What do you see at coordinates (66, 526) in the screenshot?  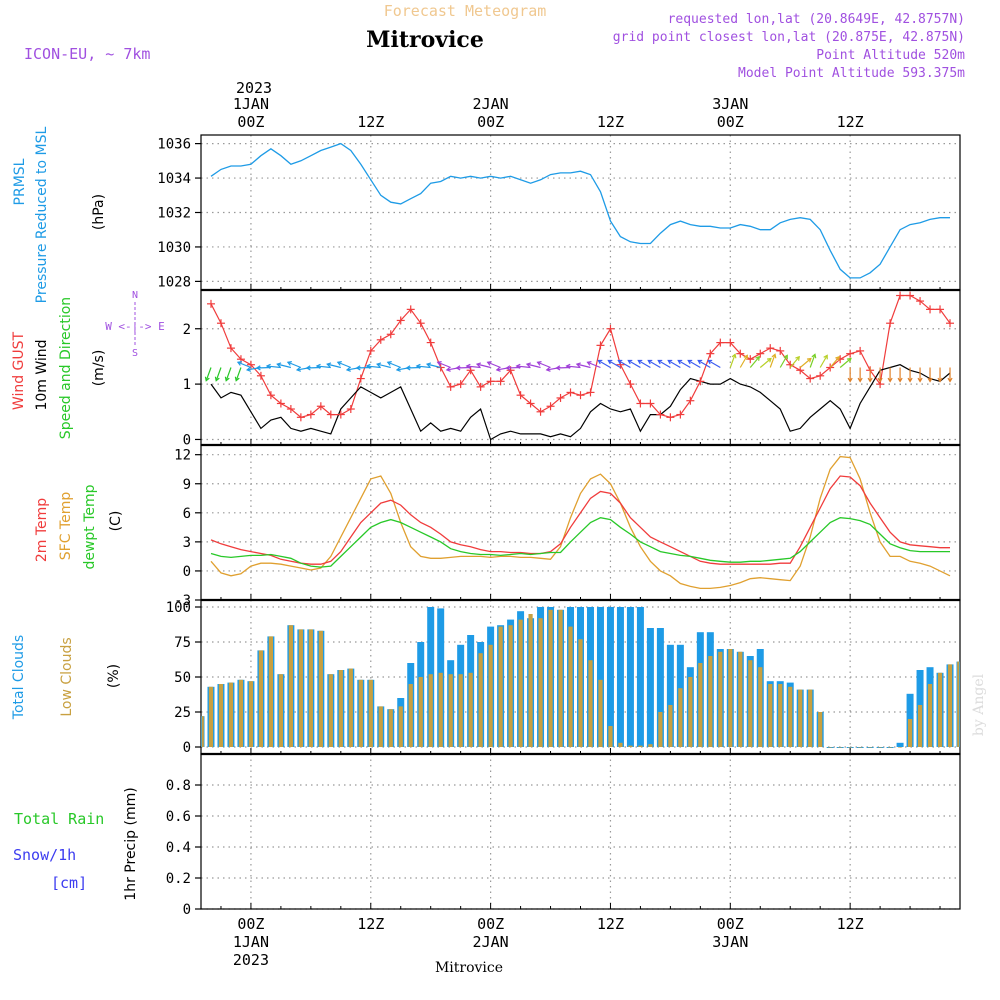 I see `sfc-label: SFC Temp` at bounding box center [66, 526].